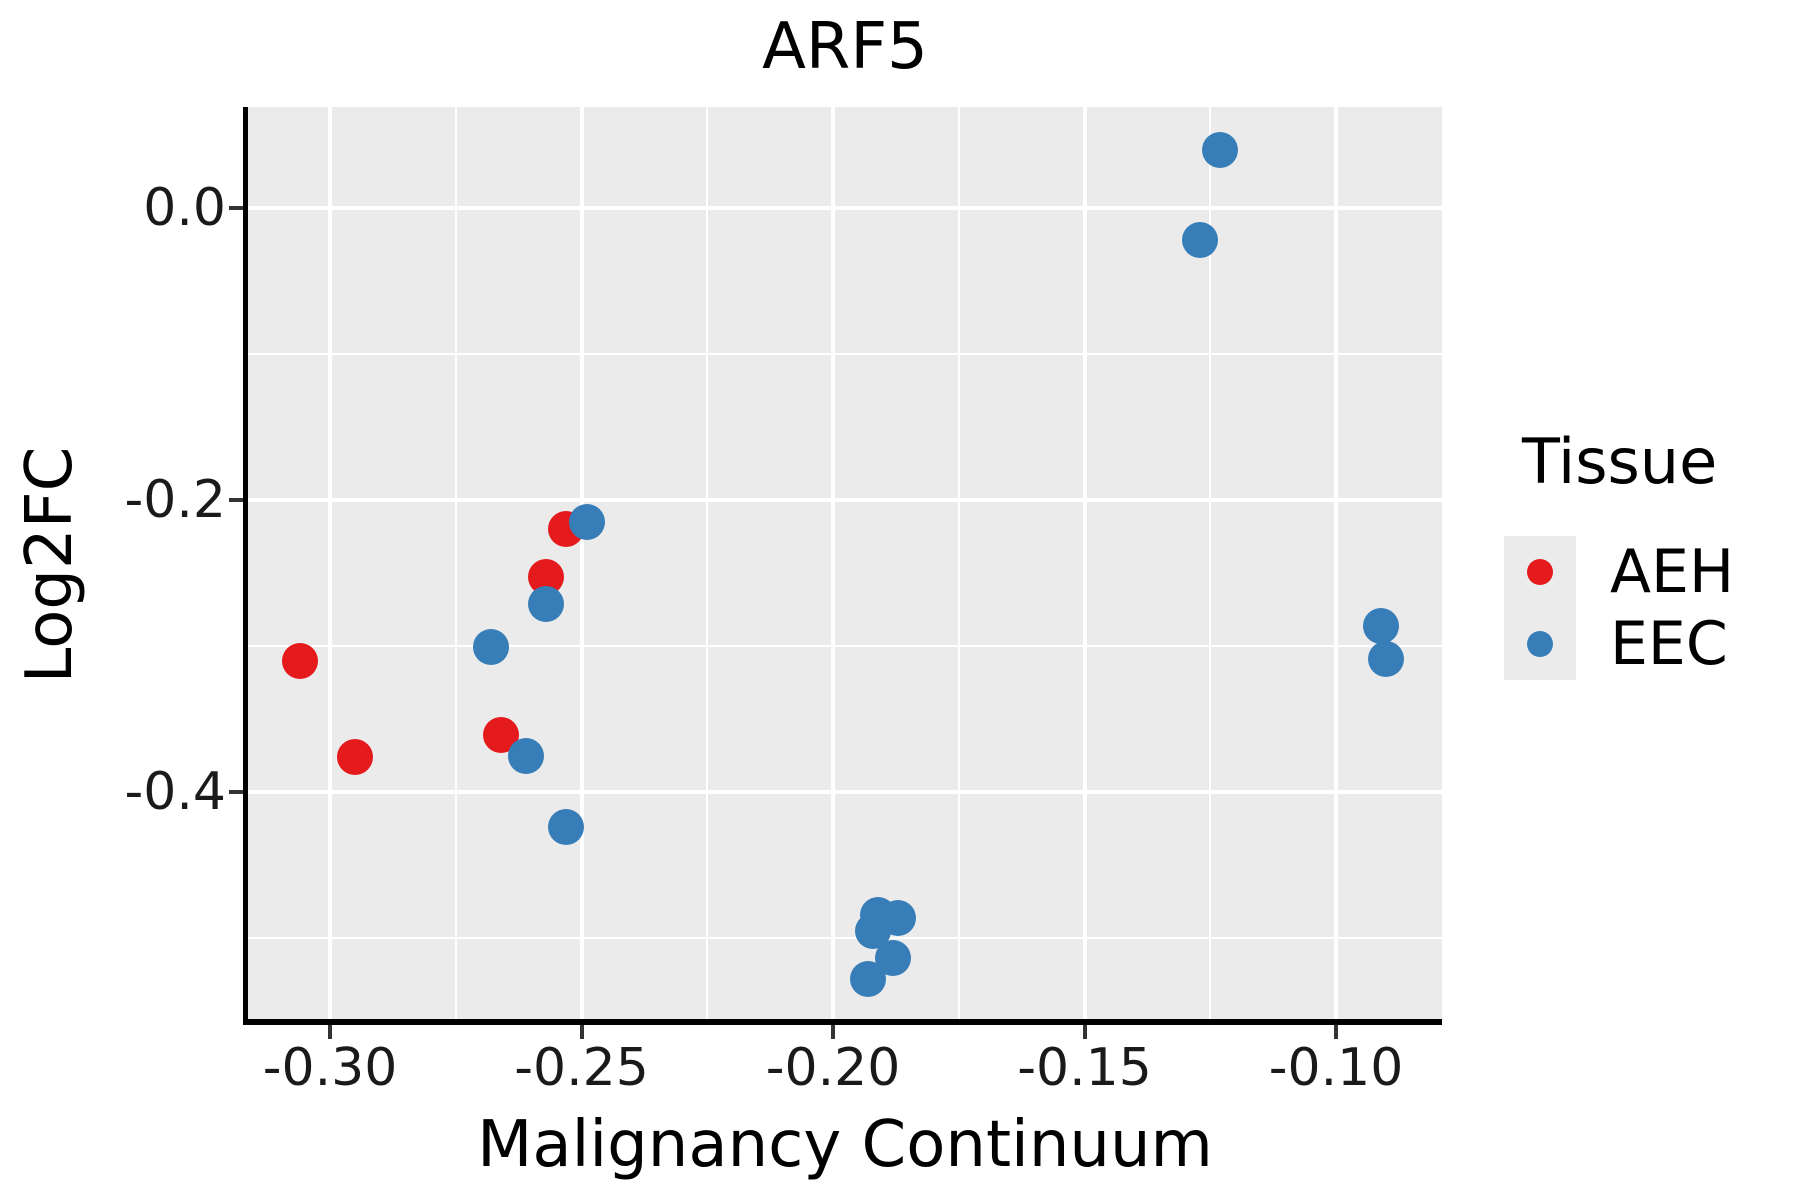 Image resolution: width=1800 pixels, height=1200 pixels. I want to click on legend-label-eec: EEC, so click(1669, 644).